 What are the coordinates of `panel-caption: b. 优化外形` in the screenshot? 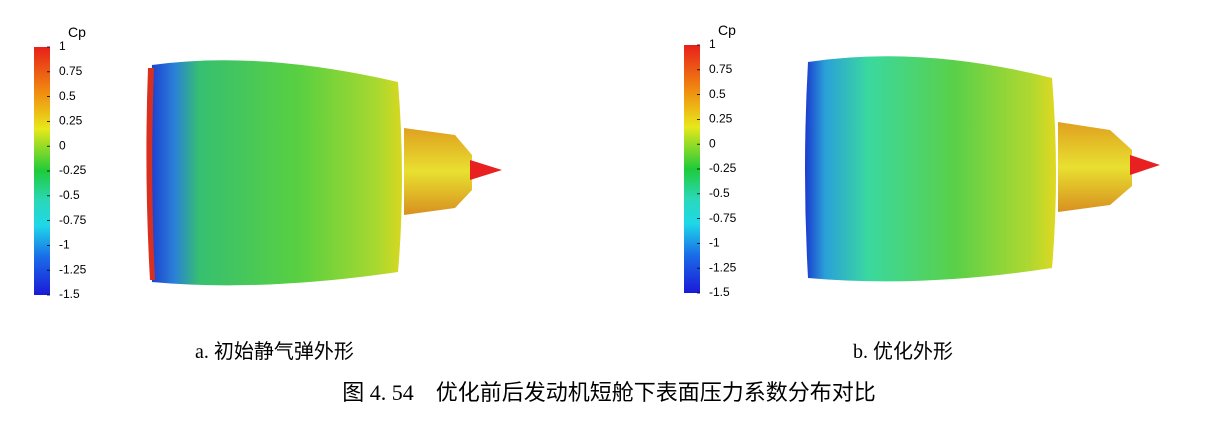 It's located at (903, 351).